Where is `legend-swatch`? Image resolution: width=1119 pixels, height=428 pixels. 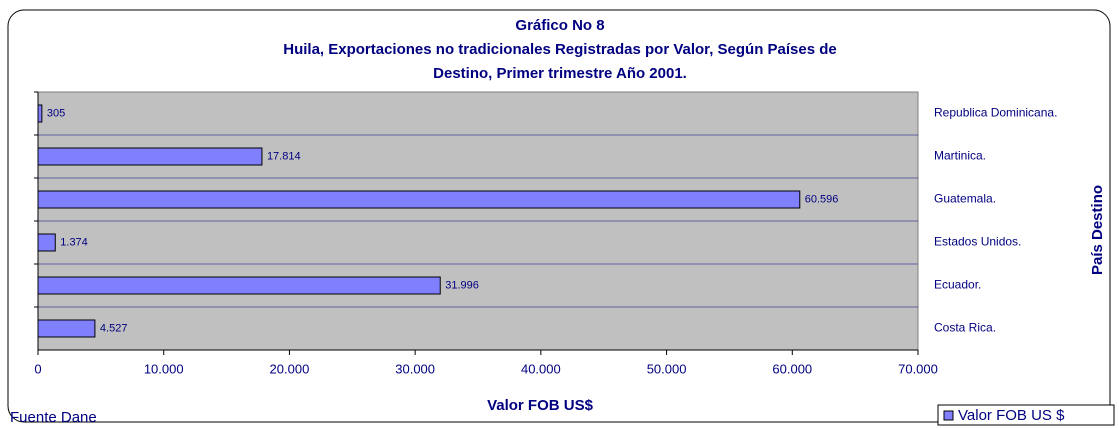 legend-swatch is located at coordinates (948, 415).